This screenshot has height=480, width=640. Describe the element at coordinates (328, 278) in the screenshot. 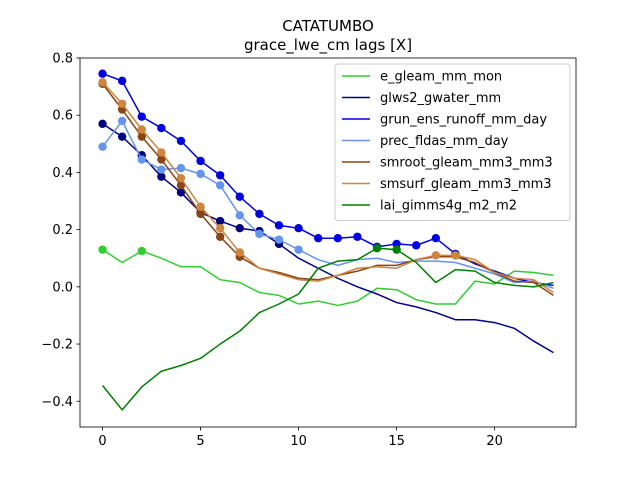

I see `series-line-e_gleam_mm_mon` at that location.